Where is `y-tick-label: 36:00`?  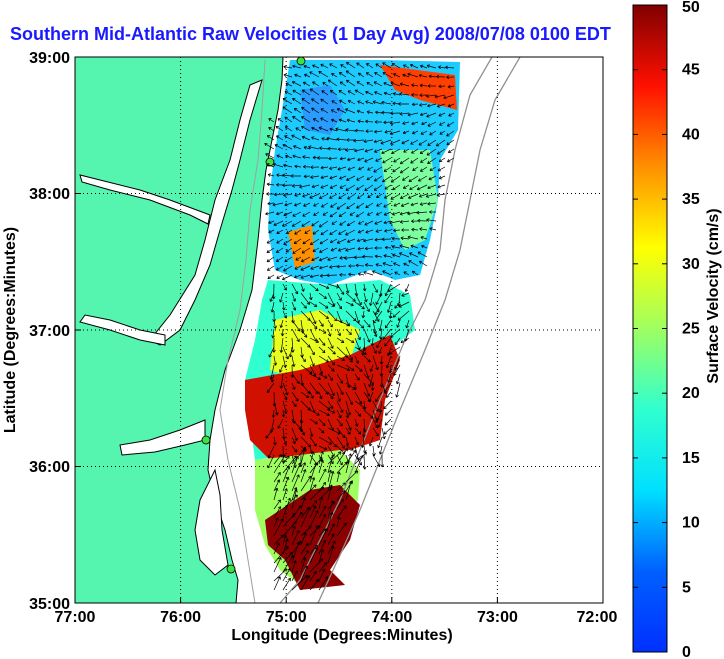
y-tick-label: 36:00 is located at coordinates (49, 467).